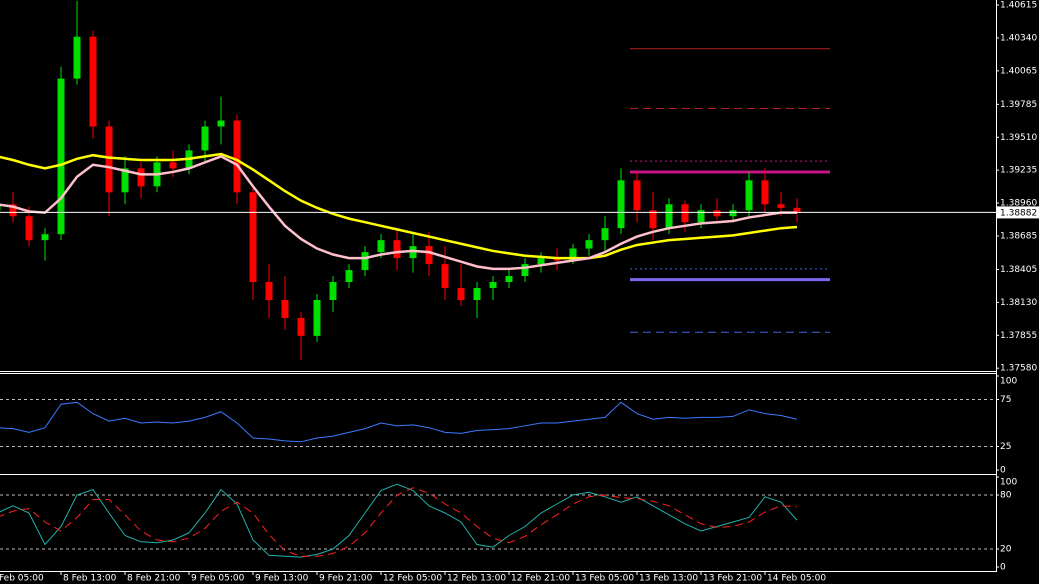  Describe the element at coordinates (90, 579) in the screenshot. I see `x-tick-label: 8 Feb 13:00` at that location.